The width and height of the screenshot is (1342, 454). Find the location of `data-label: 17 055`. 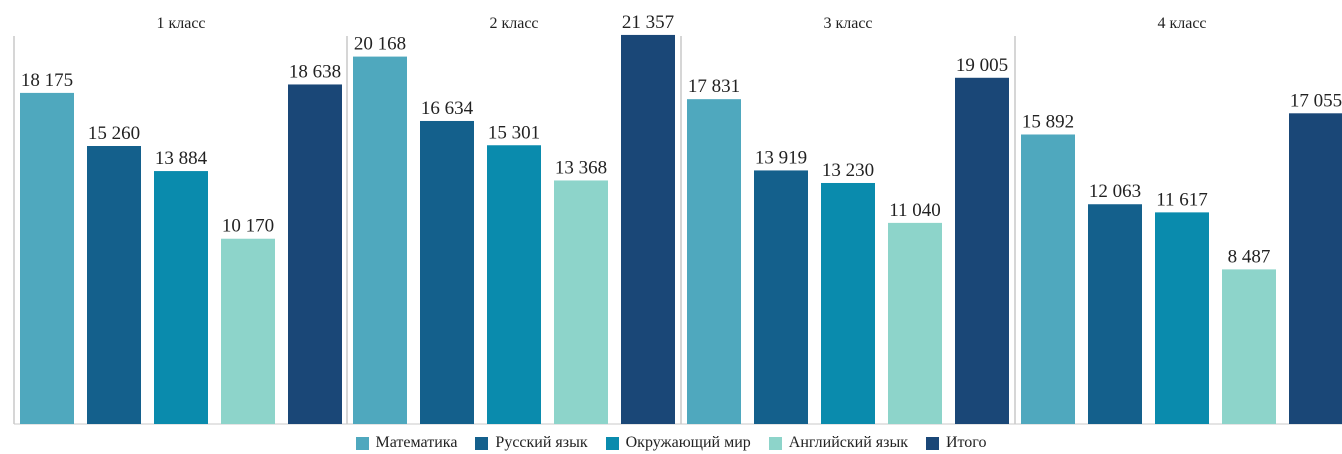

data-label: 17 055 is located at coordinates (1316, 100).